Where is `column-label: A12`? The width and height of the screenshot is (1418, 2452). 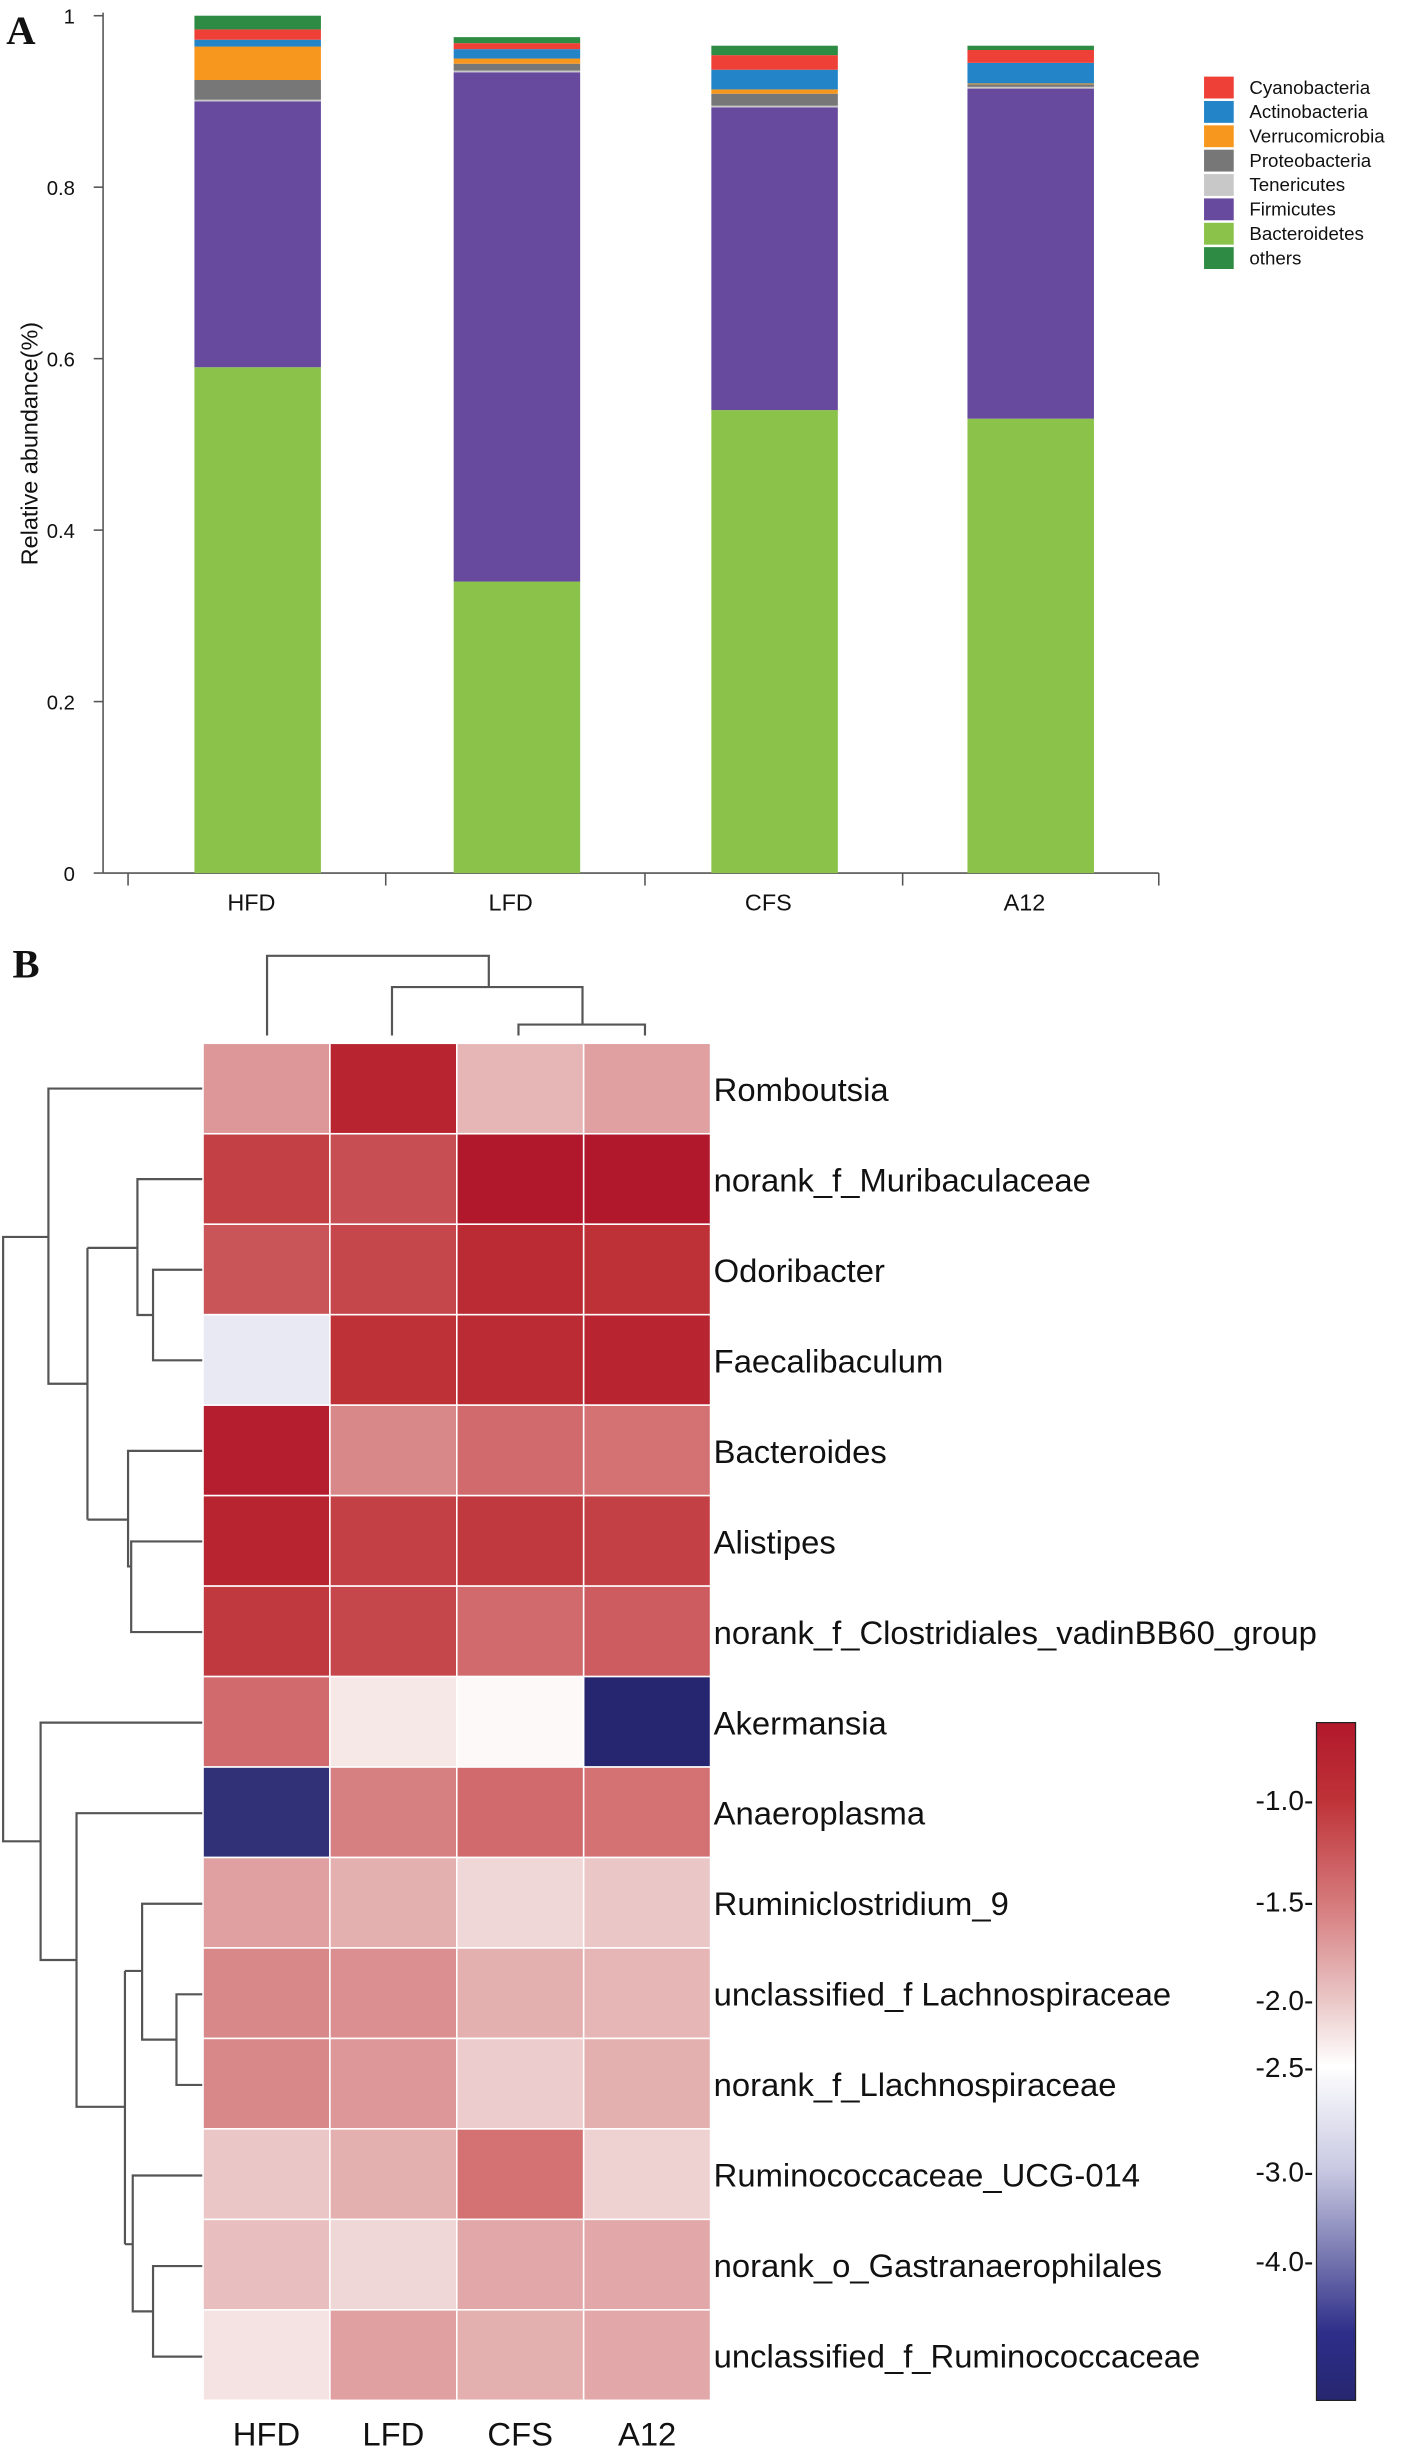 column-label: A12 is located at coordinates (647, 2434).